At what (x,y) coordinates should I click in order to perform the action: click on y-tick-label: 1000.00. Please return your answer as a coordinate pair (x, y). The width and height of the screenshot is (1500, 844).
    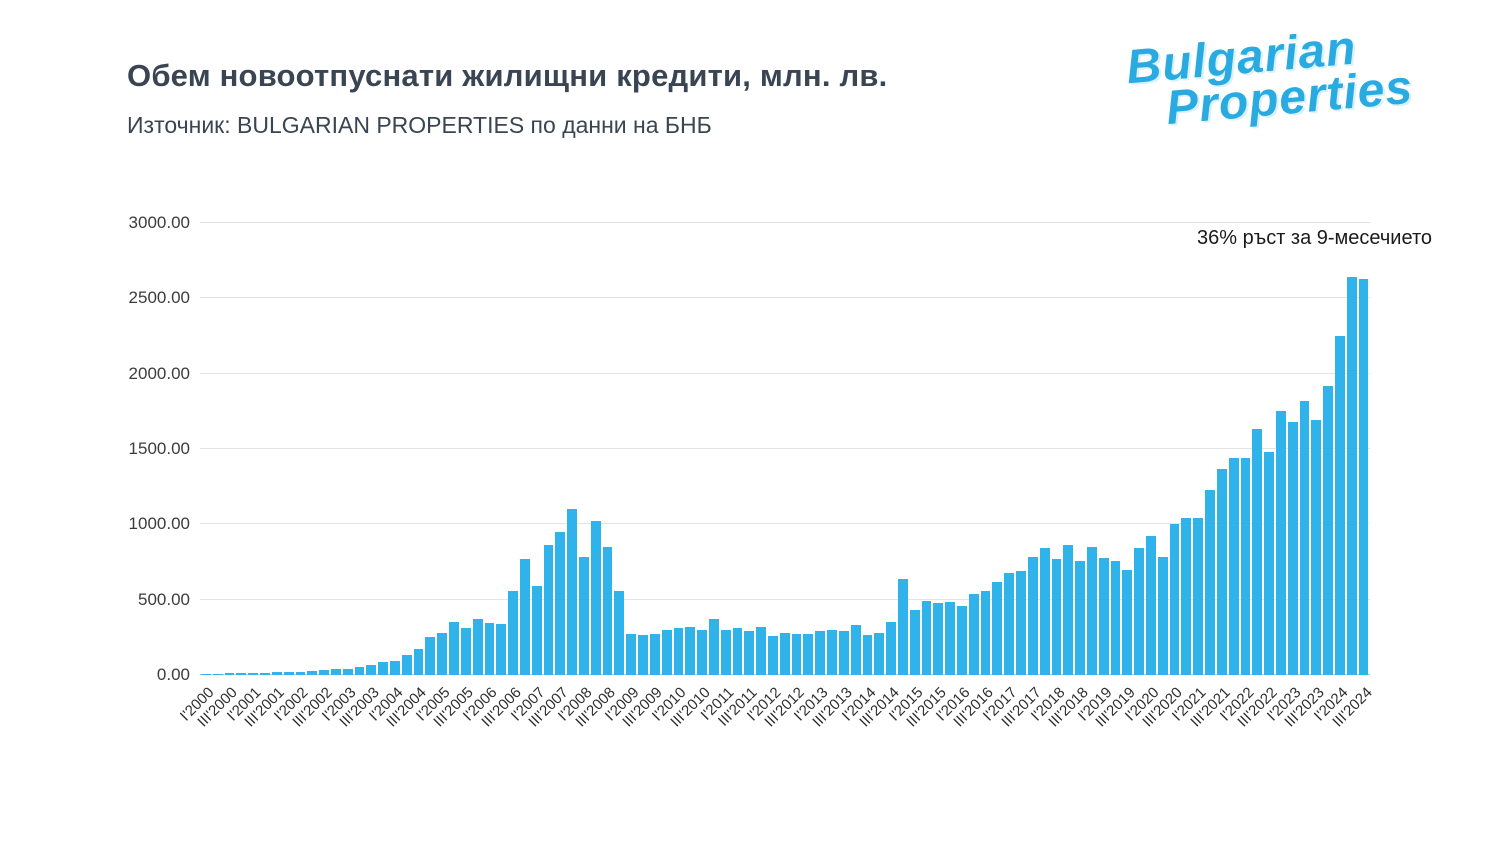
    Looking at the image, I should click on (159, 524).